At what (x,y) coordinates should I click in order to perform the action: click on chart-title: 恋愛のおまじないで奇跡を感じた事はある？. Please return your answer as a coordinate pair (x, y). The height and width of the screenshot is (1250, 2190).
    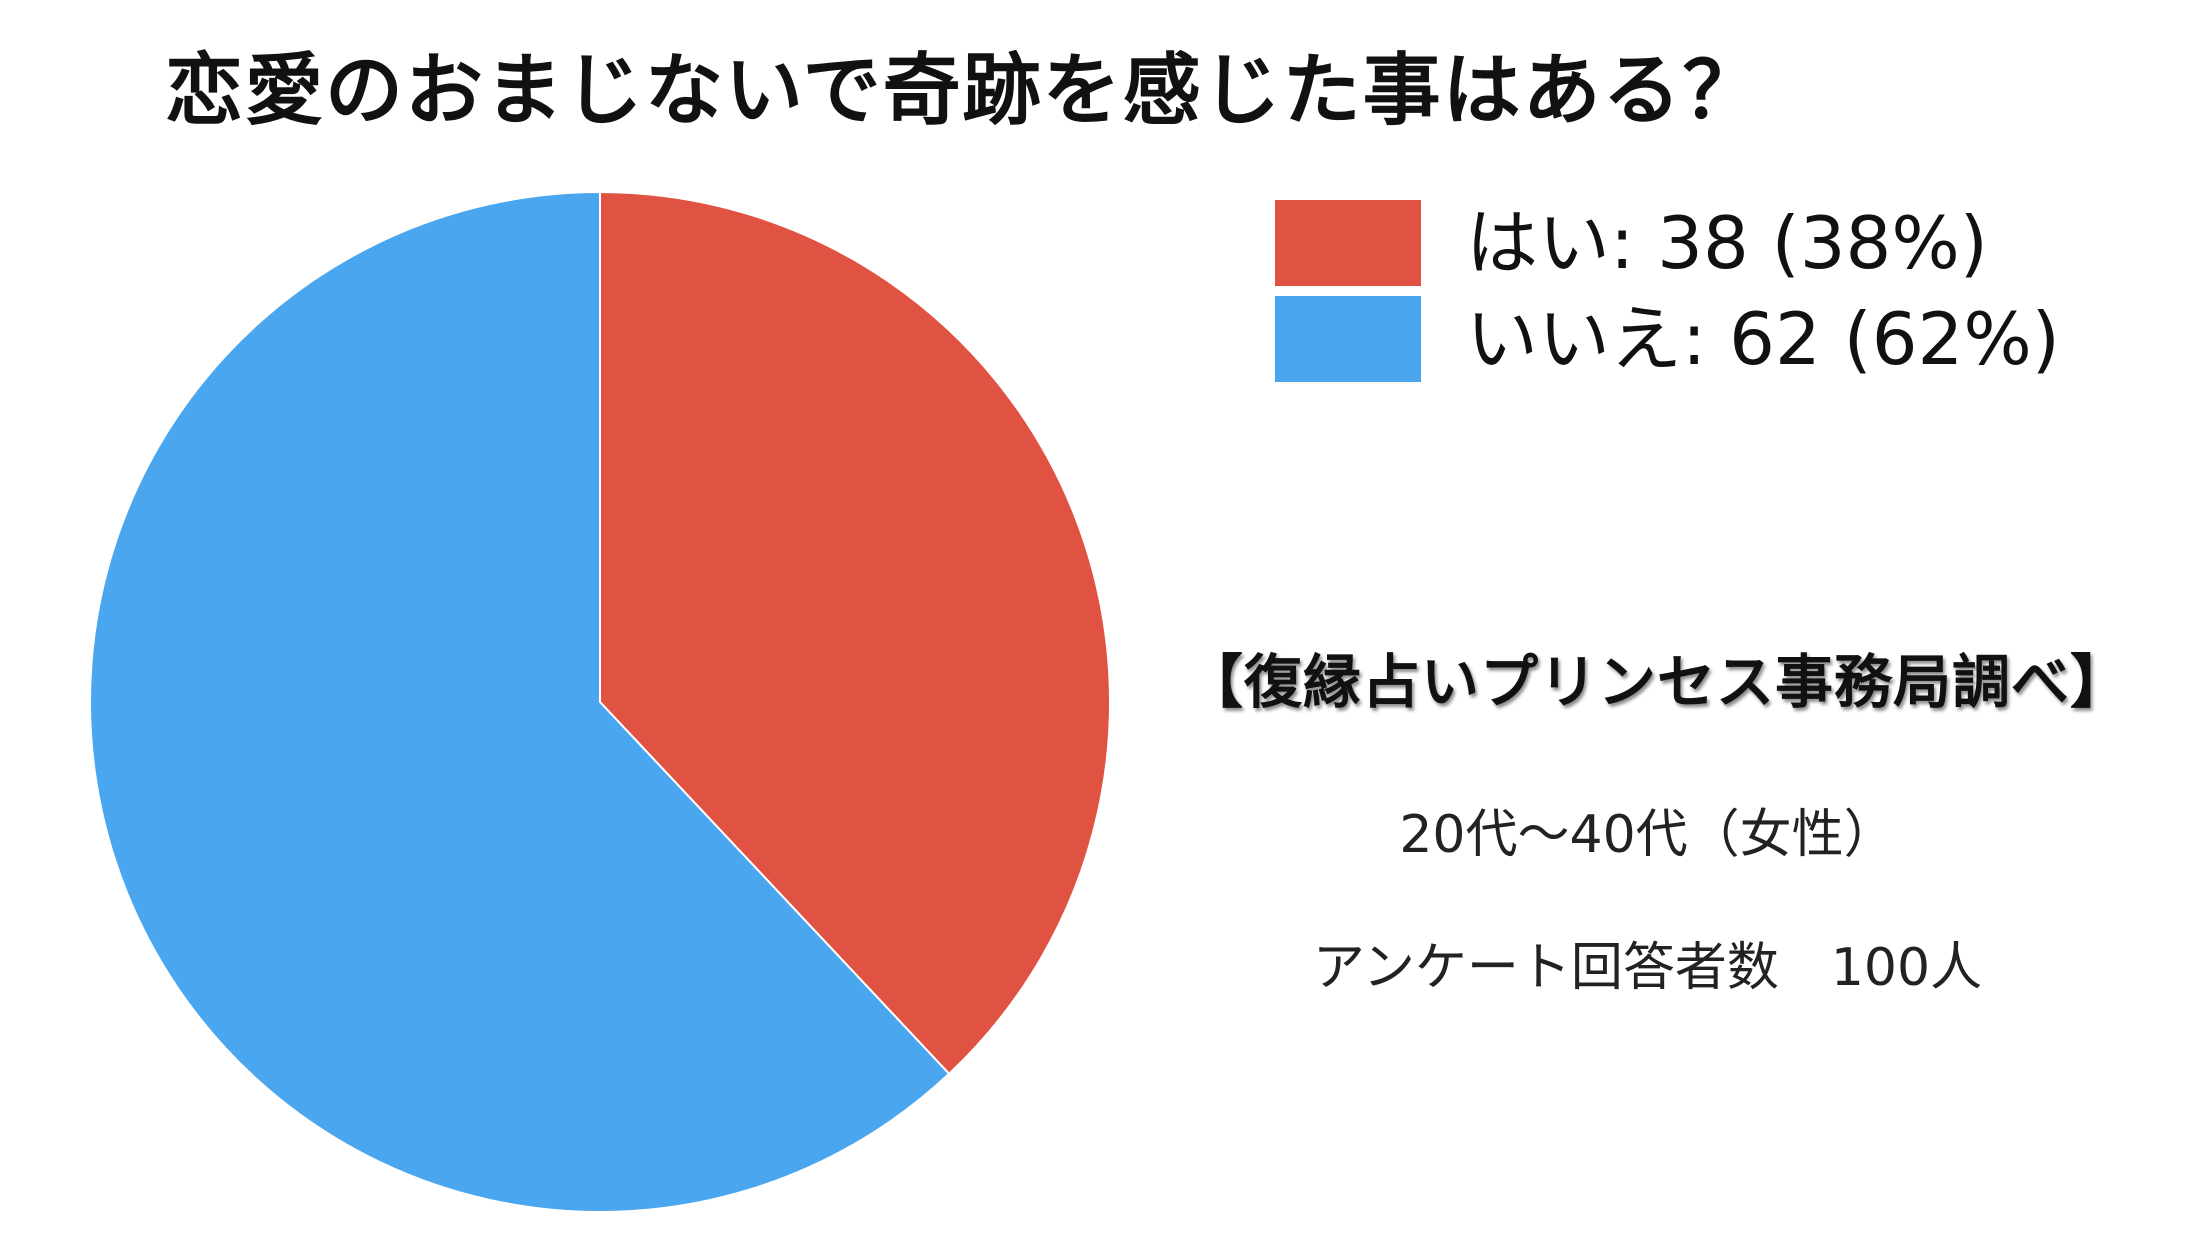
    Looking at the image, I should click on (964, 91).